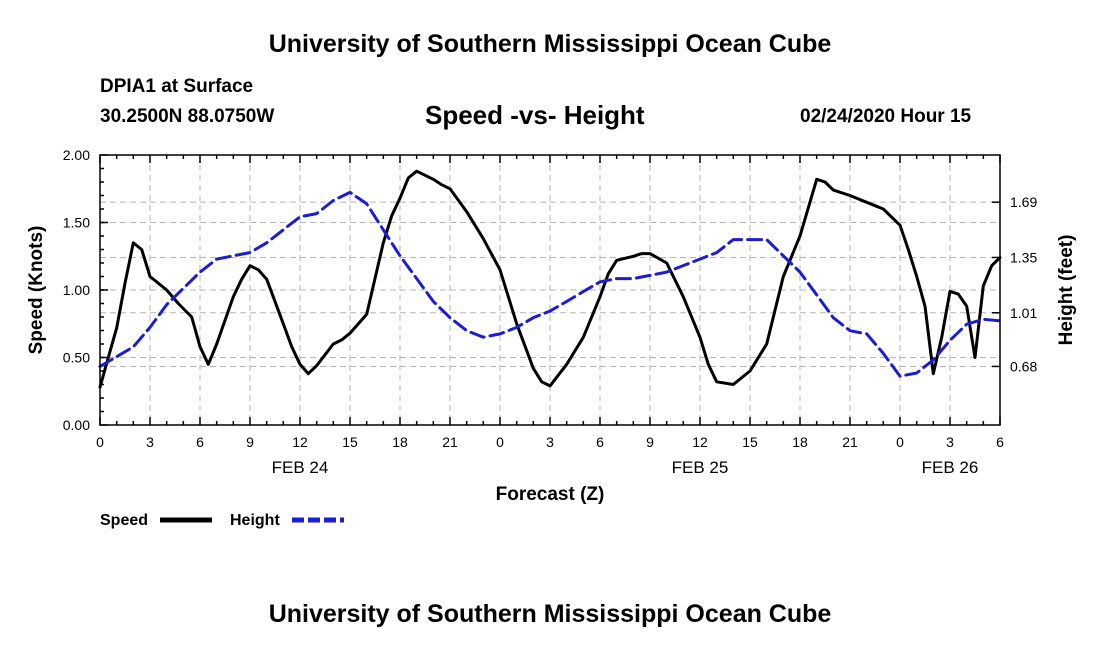 The width and height of the screenshot is (1100, 650). Describe the element at coordinates (76, 155) in the screenshot. I see `y-tick-label: 2.00` at that location.